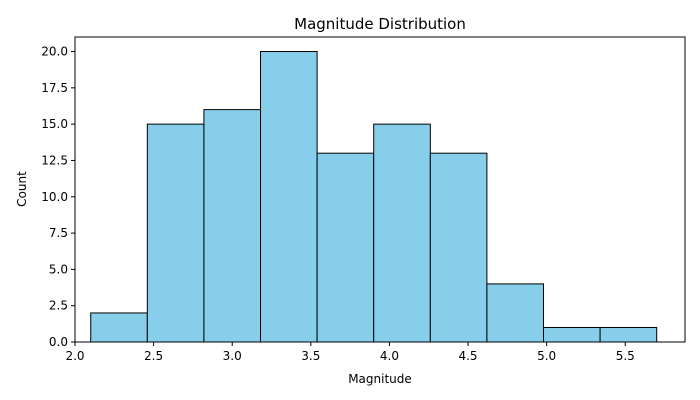 Image resolution: width=700 pixels, height=400 pixels. Describe the element at coordinates (54, 197) in the screenshot. I see `y-tick-label: 10.0` at that location.